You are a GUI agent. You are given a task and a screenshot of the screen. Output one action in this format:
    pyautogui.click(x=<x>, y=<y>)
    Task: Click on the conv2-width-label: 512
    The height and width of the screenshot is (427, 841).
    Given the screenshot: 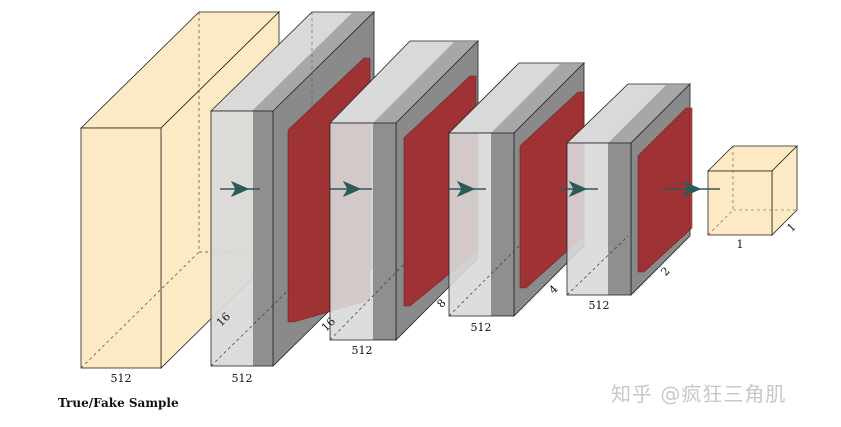 What is the action you would take?
    pyautogui.click(x=362, y=350)
    